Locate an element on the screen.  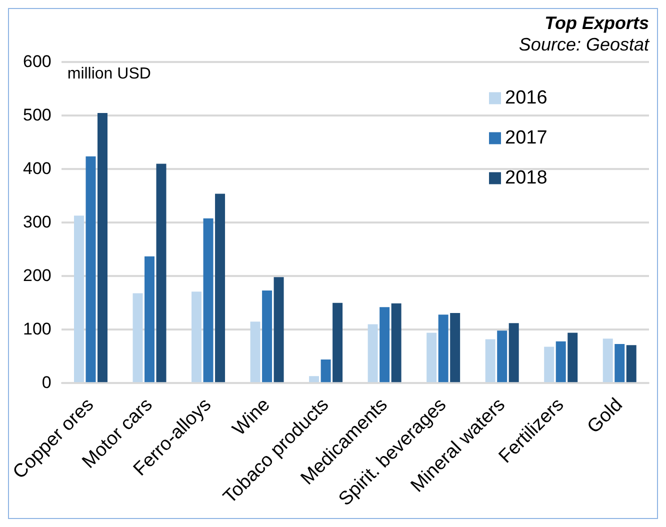
y-tick-label: 400 is located at coordinates (37, 168).